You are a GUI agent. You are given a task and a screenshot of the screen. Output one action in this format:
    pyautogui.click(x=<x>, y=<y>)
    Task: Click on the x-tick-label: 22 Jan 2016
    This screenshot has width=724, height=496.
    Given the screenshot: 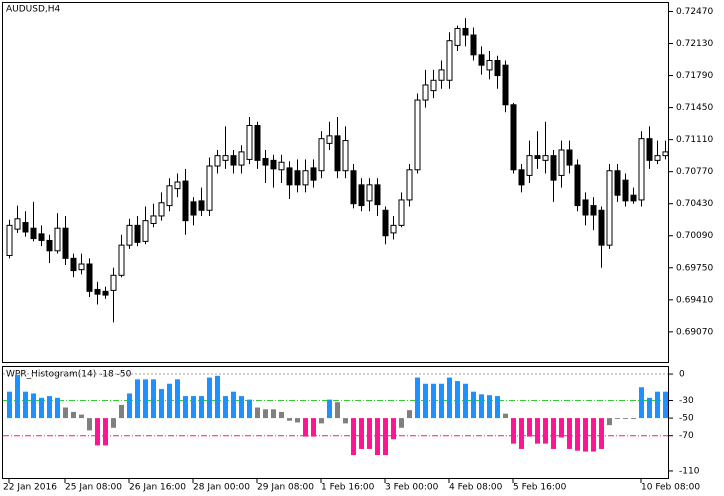 What is the action you would take?
    pyautogui.click(x=30, y=488)
    